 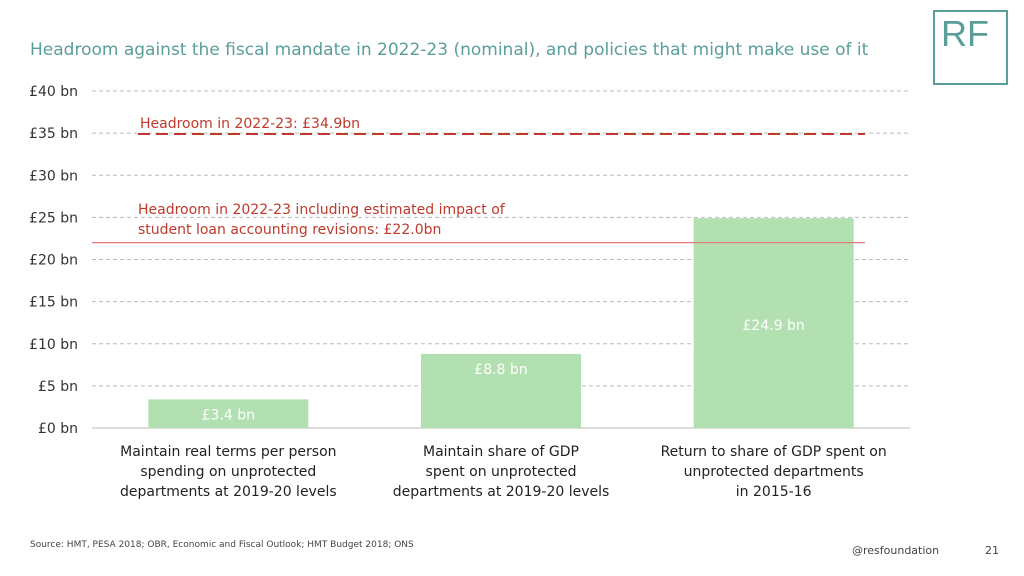 I want to click on rf-logo: RF, so click(x=970, y=47).